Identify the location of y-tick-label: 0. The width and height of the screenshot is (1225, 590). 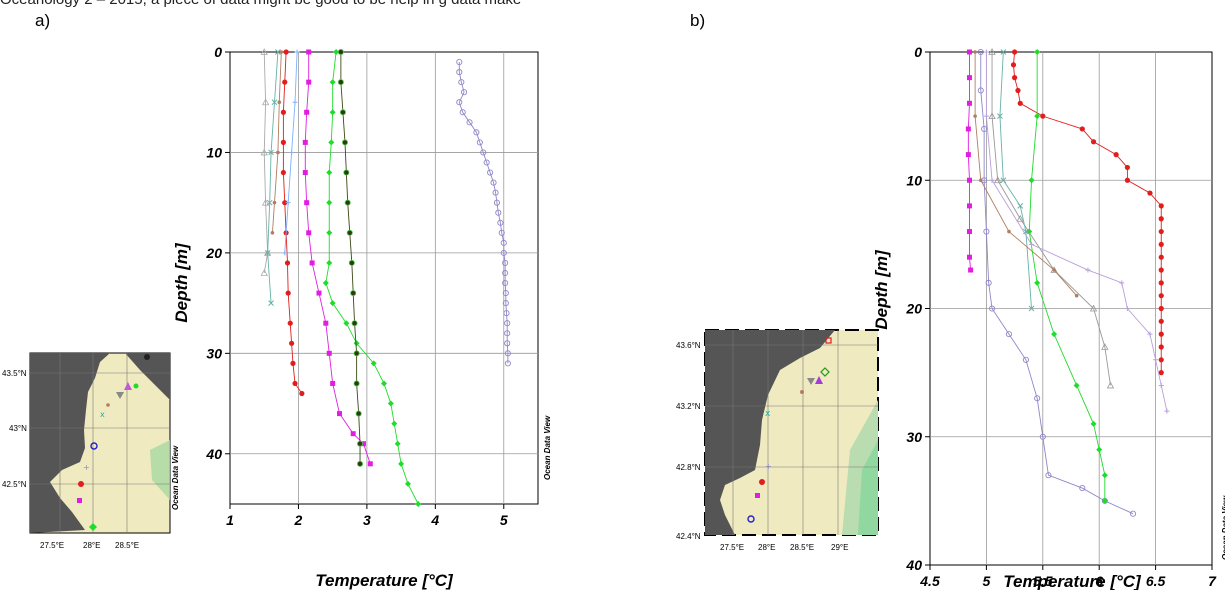
(918, 52).